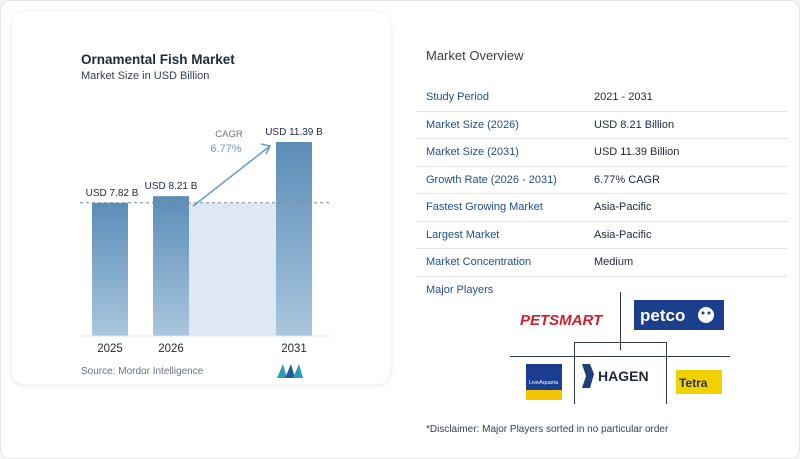 This screenshot has width=800, height=459. What do you see at coordinates (484, 207) in the screenshot?
I see `overview-key: Fastest Growing Market` at bounding box center [484, 207].